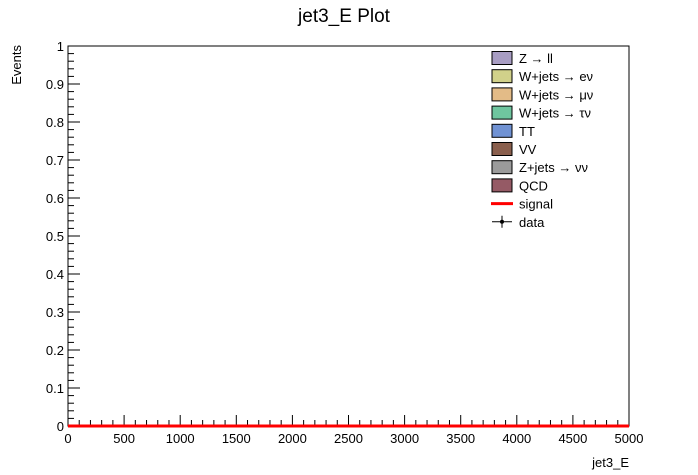  I want to click on legend-item: W+jets → τν, so click(541, 113).